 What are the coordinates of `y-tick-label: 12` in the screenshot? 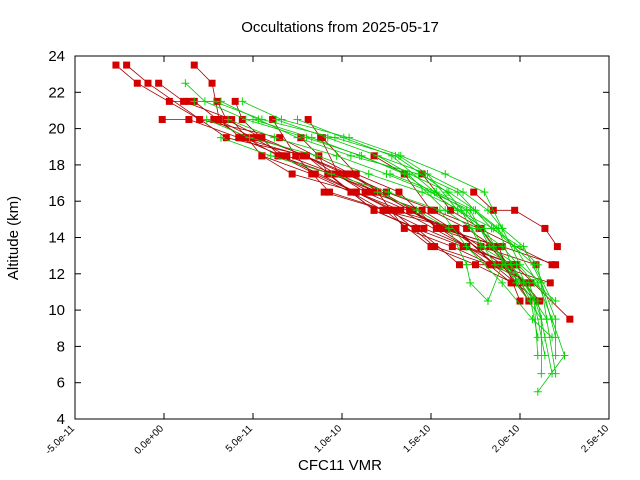 It's located at (56, 274).